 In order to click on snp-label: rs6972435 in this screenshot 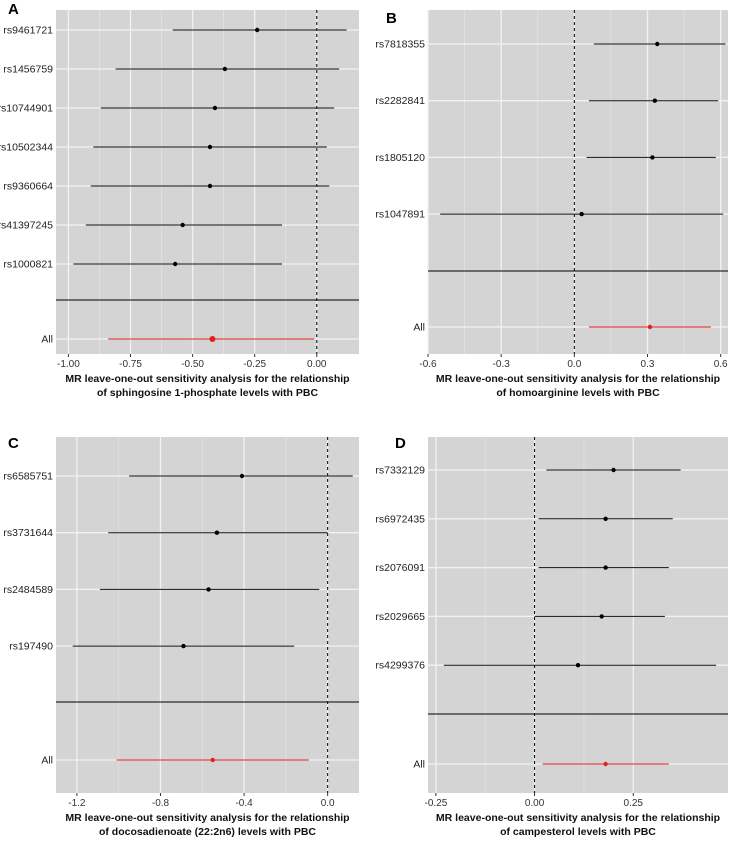, I will do `click(400, 519)`.